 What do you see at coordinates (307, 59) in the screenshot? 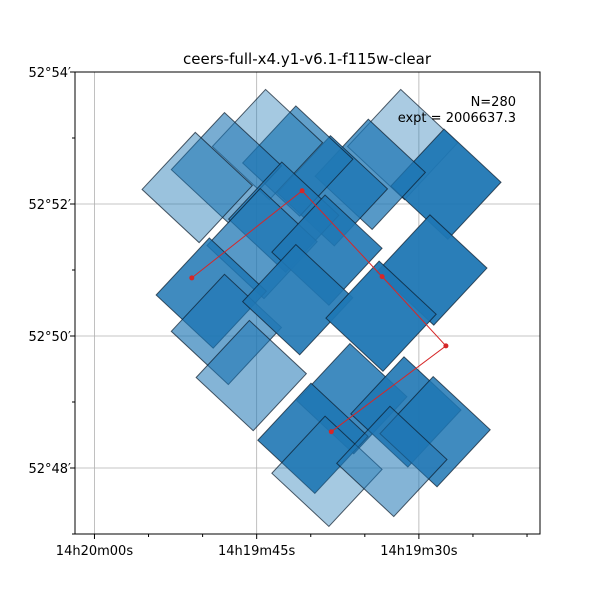
I see `chart-title: ceers-full-x4.y1-v6.1-f115w-clear` at bounding box center [307, 59].